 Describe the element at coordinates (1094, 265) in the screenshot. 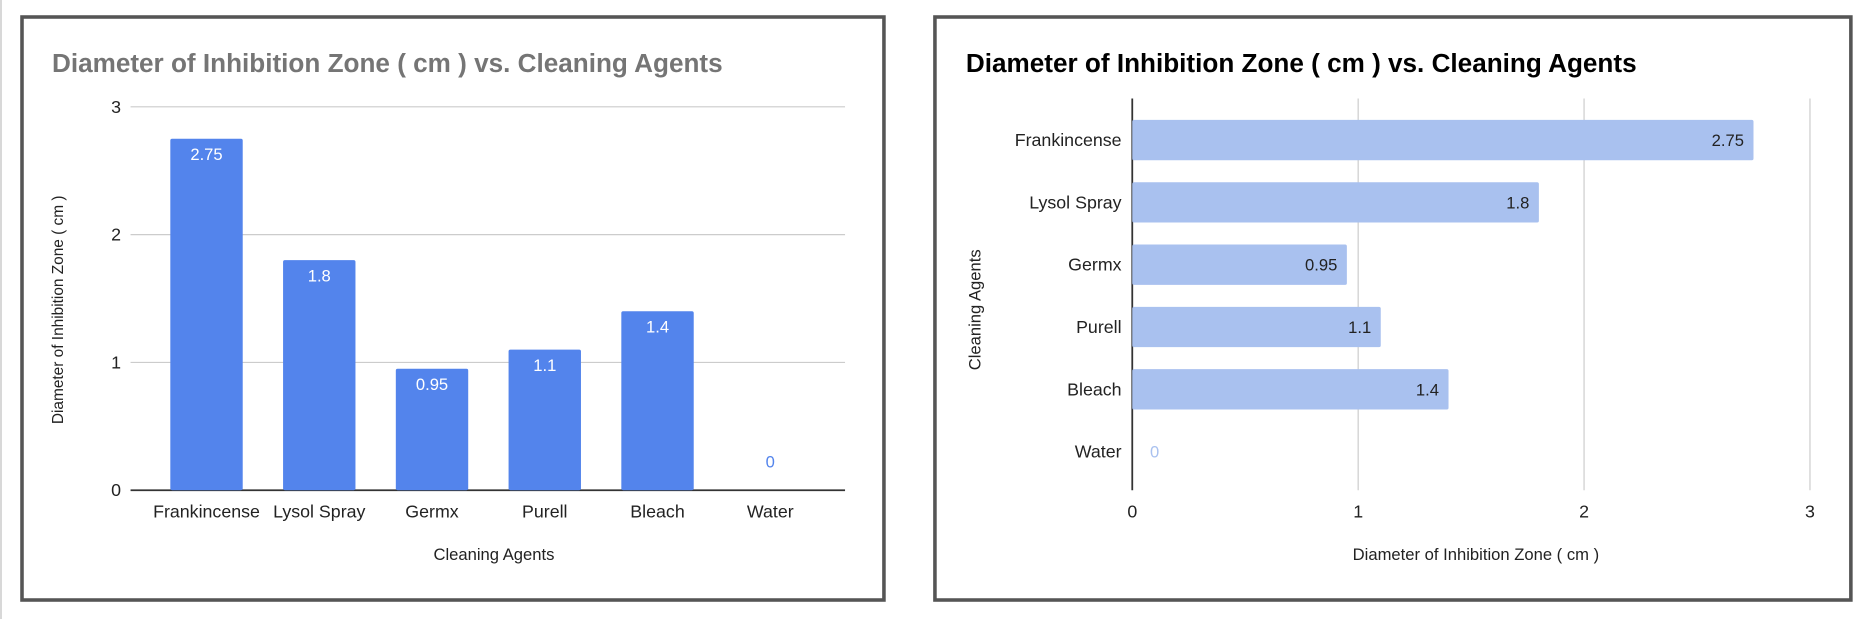

I see `y-tick-label: Germx` at that location.